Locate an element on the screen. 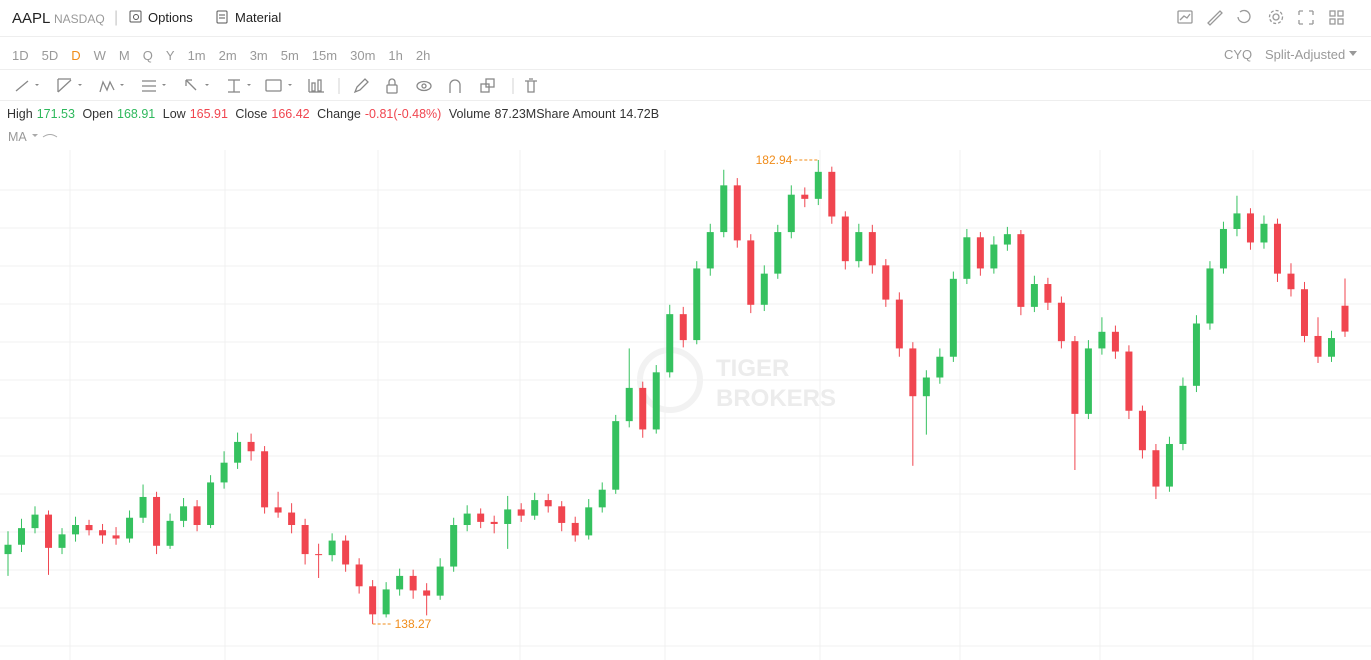 The width and height of the screenshot is (1371, 660). quote-label: High is located at coordinates (20, 114).